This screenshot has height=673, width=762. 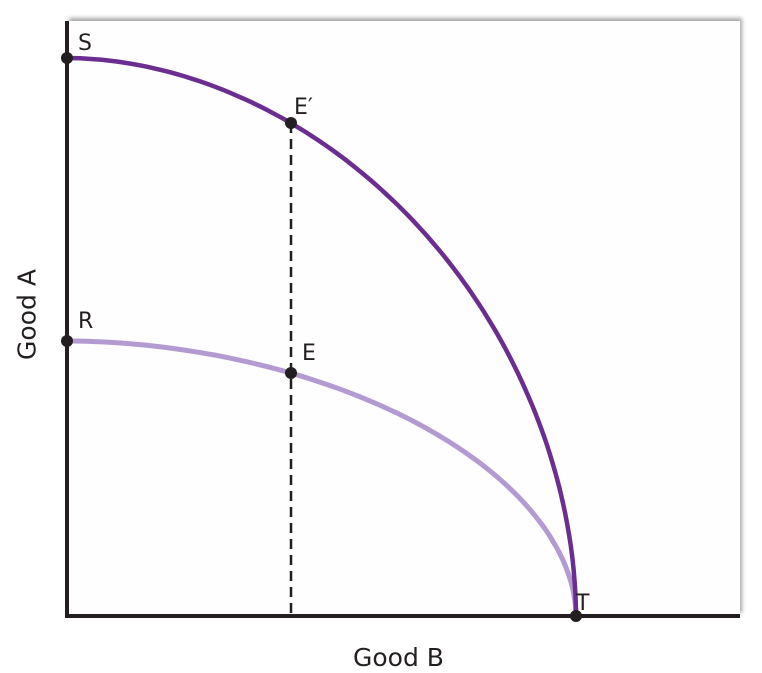 I want to click on point-E-prime, so click(x=291, y=123).